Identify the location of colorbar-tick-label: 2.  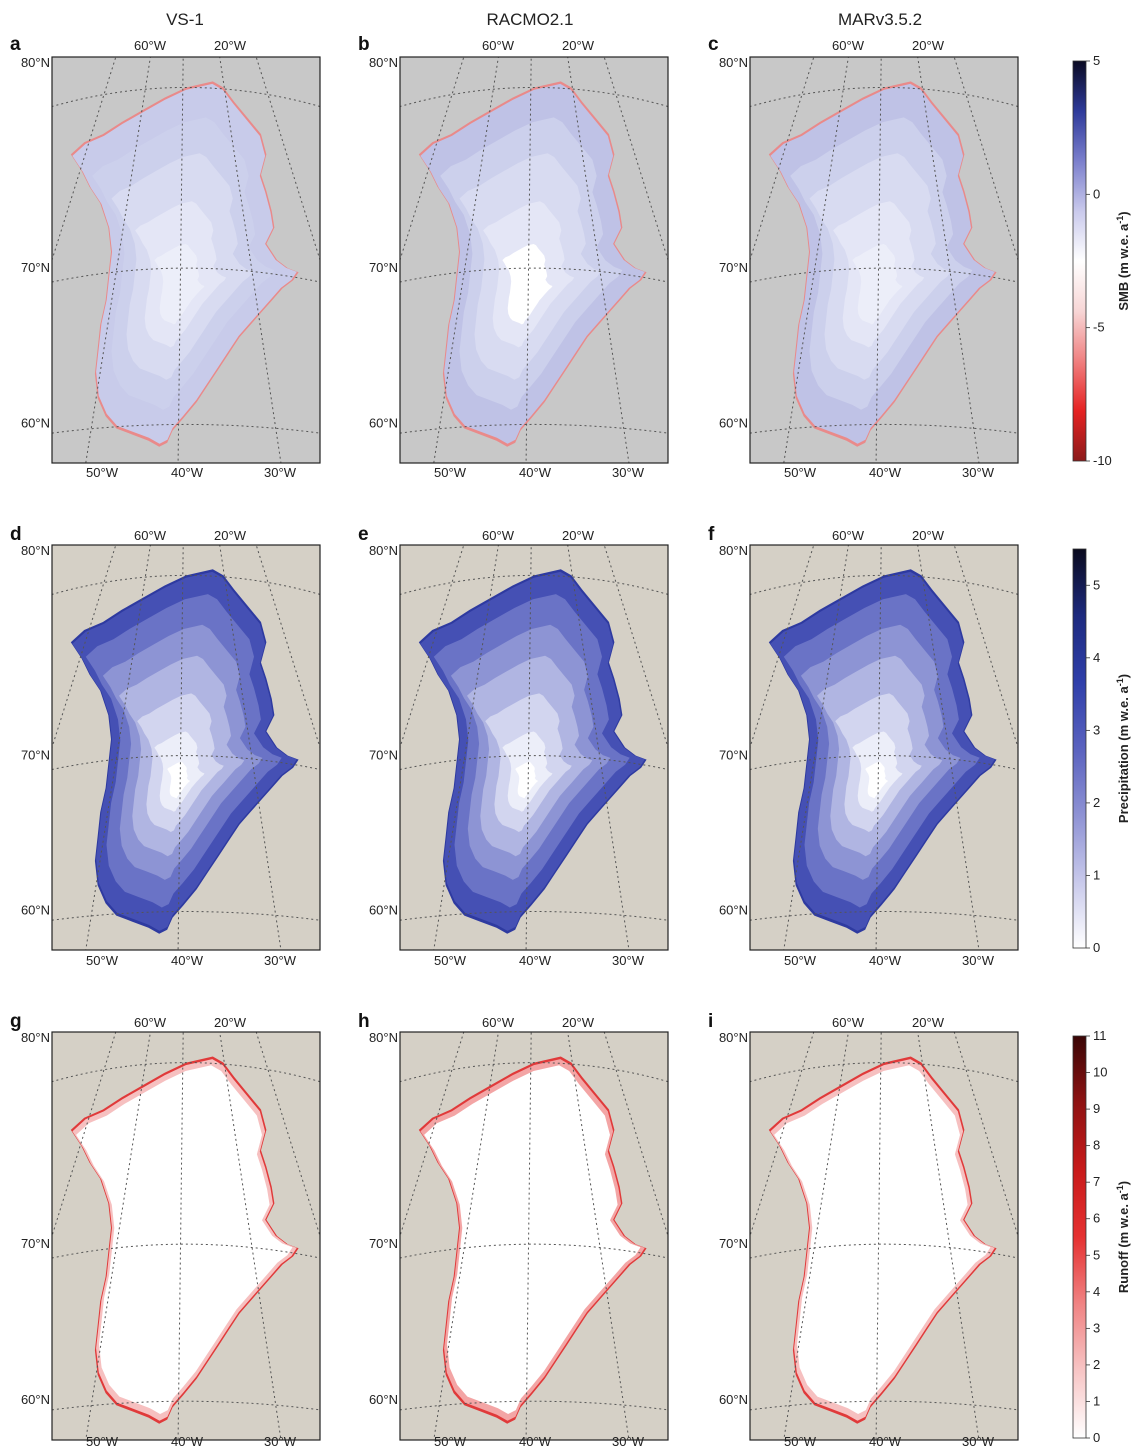
(1096, 802).